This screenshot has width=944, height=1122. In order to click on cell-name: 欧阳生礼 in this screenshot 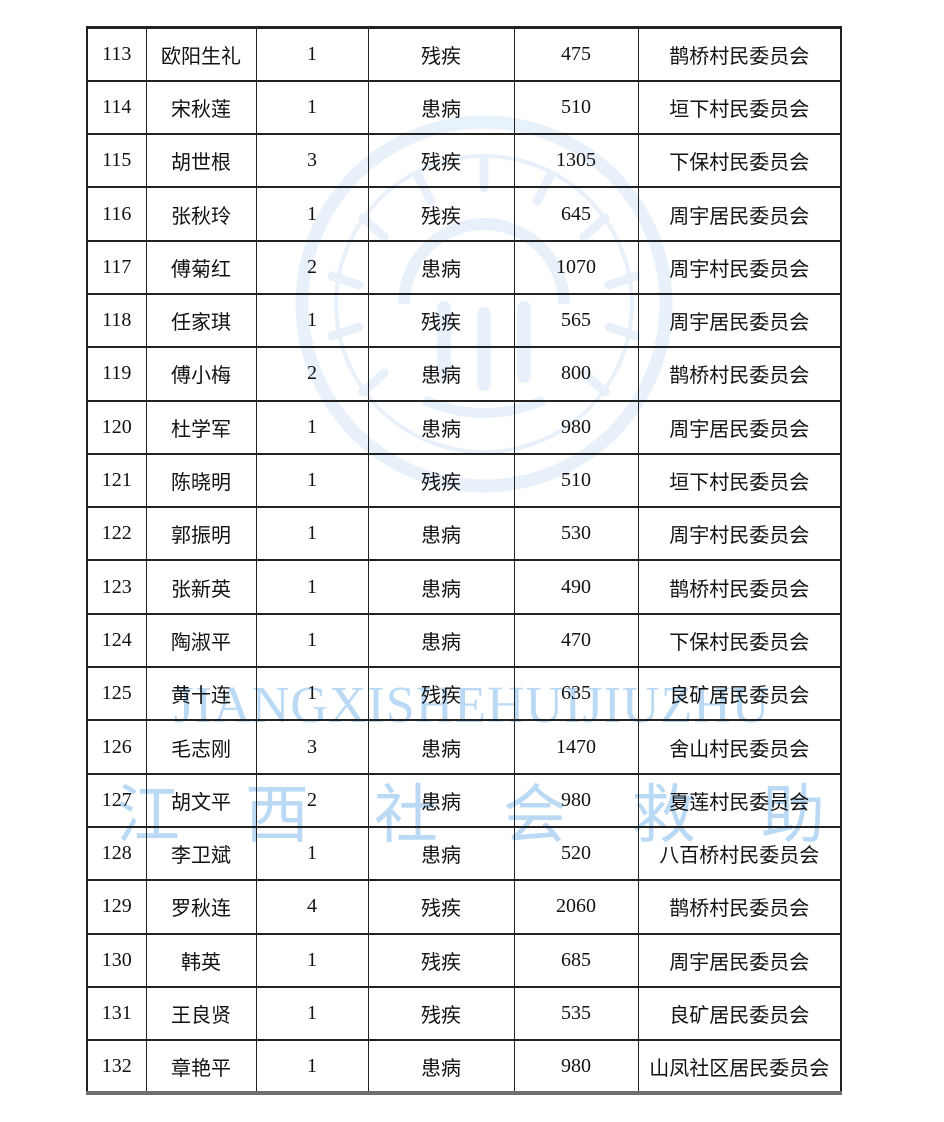, I will do `click(201, 54)`.